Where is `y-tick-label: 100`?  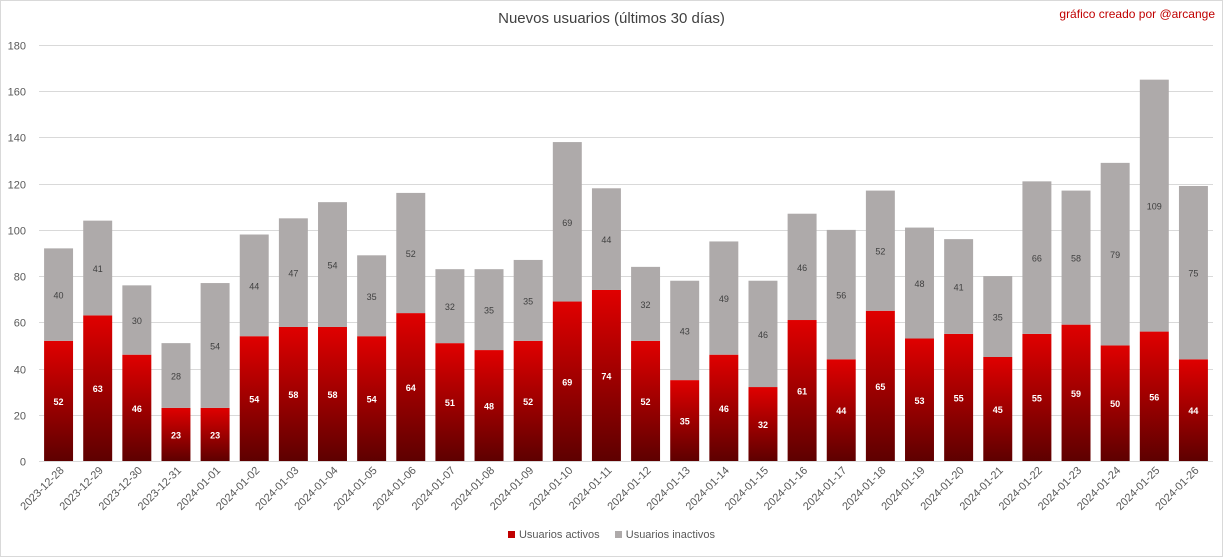 y-tick-label: 100 is located at coordinates (17, 232).